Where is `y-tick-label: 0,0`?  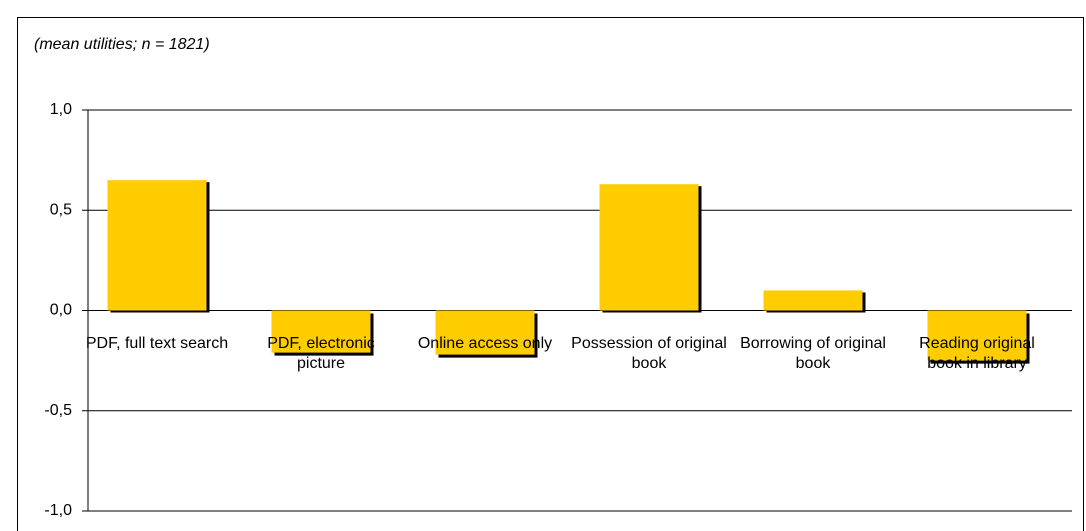
y-tick-label: 0,0 is located at coordinates (61, 310).